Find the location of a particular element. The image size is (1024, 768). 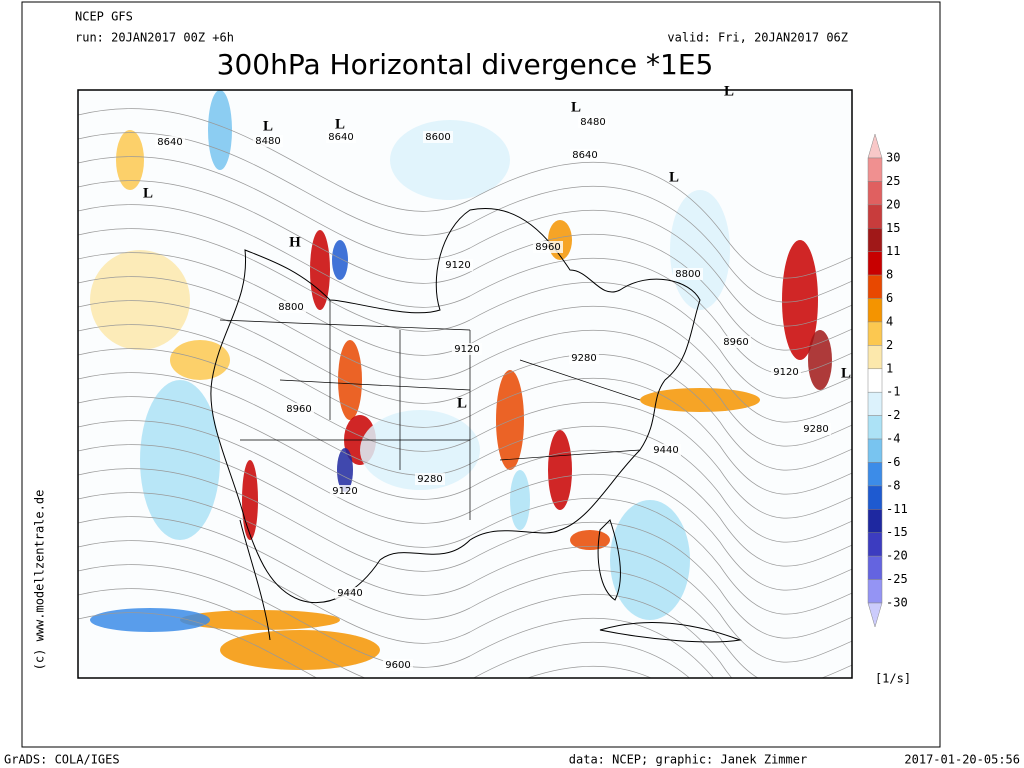

colorbar-label: -6 is located at coordinates (893, 462).